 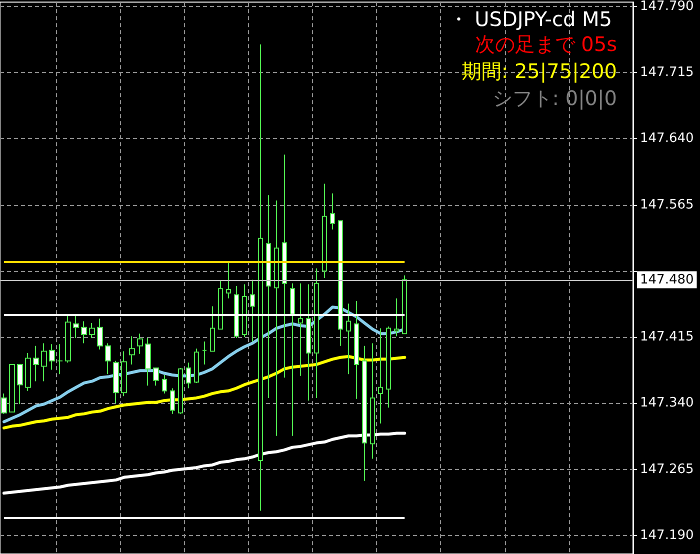 What do you see at coordinates (667, 138) in the screenshot?
I see `y-tick-label: 147.640` at bounding box center [667, 138].